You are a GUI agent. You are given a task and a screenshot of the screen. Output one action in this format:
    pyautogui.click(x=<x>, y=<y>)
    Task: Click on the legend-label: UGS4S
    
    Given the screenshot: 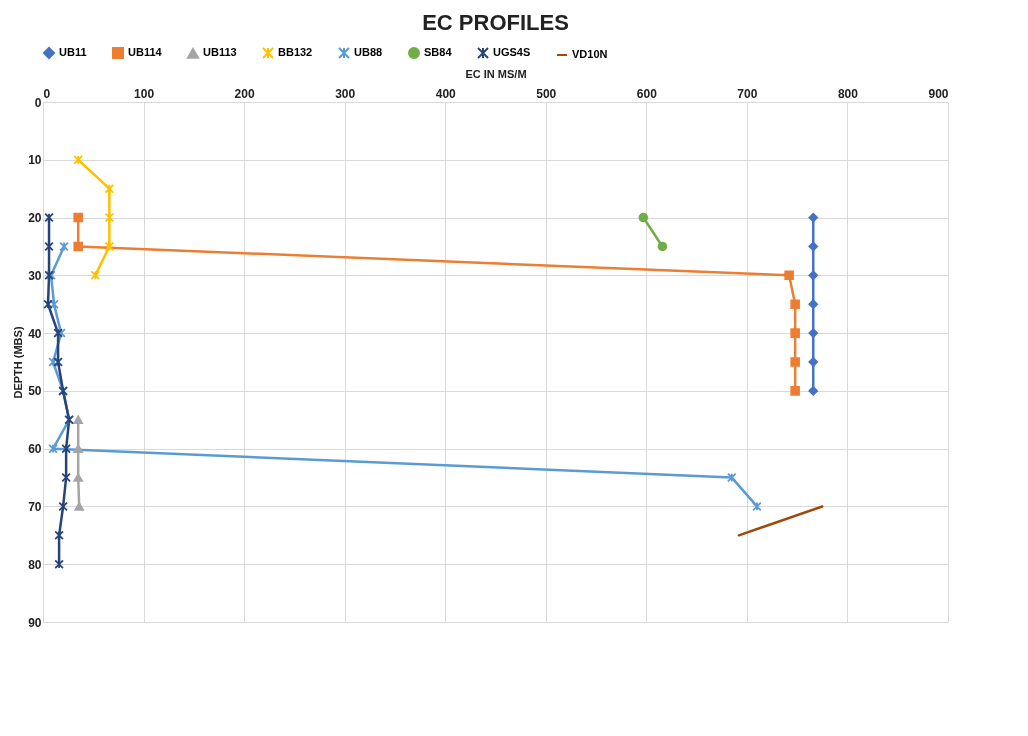 What is the action you would take?
    pyautogui.click(x=512, y=52)
    